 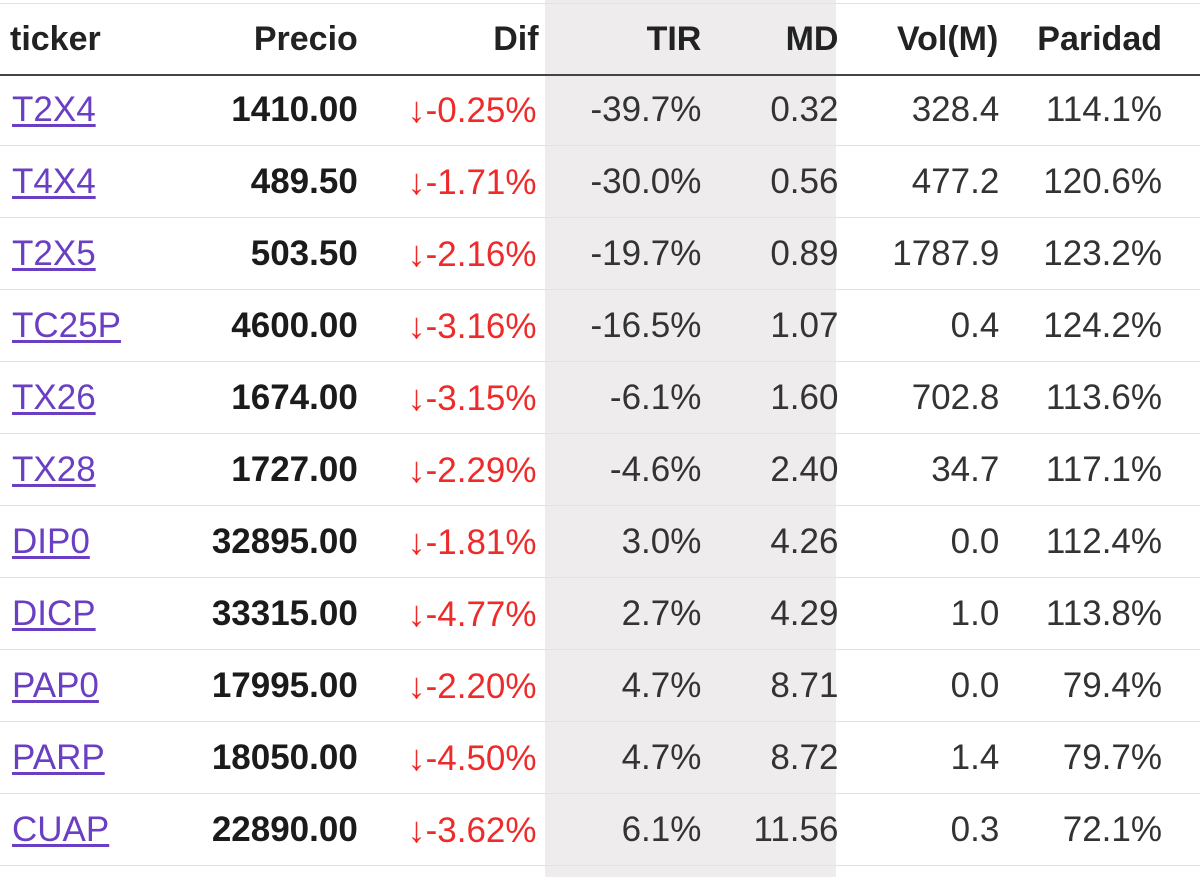 I want to click on change-value: -4.77%, so click(x=481, y=614).